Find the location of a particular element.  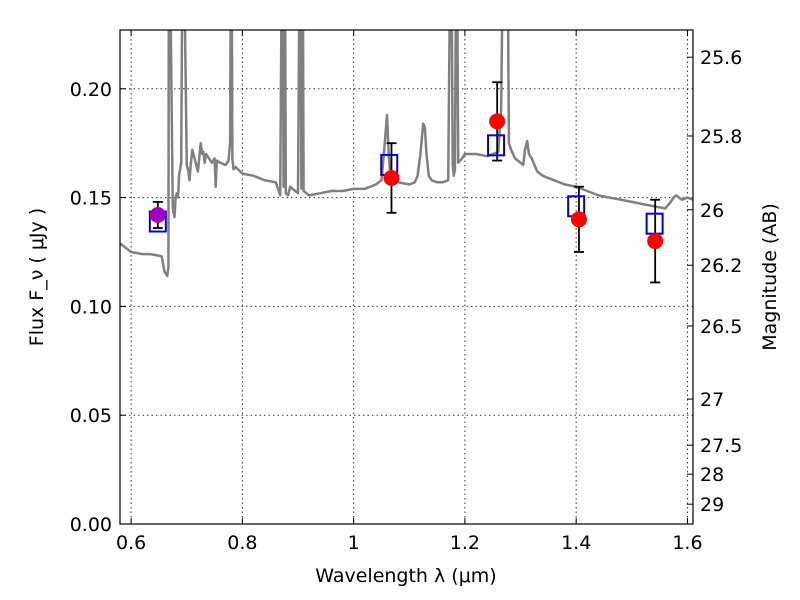

x-axis-title: Wavelength λ (μm) is located at coordinates (405, 576).